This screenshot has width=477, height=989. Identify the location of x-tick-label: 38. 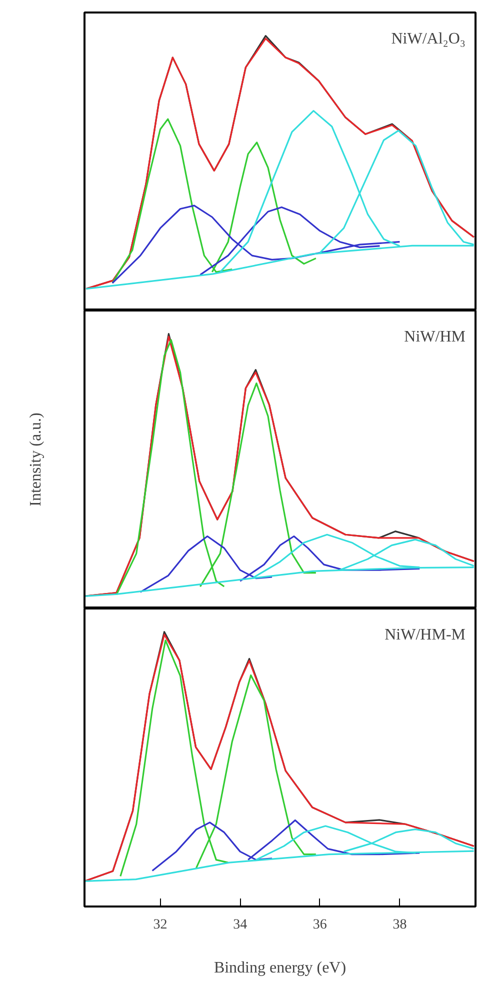
(399, 925).